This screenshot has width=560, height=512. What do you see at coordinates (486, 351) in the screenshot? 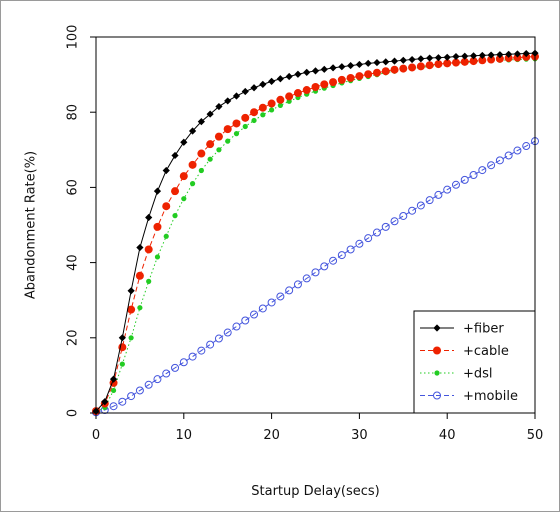
I see `legend-label: +cable` at bounding box center [486, 351].